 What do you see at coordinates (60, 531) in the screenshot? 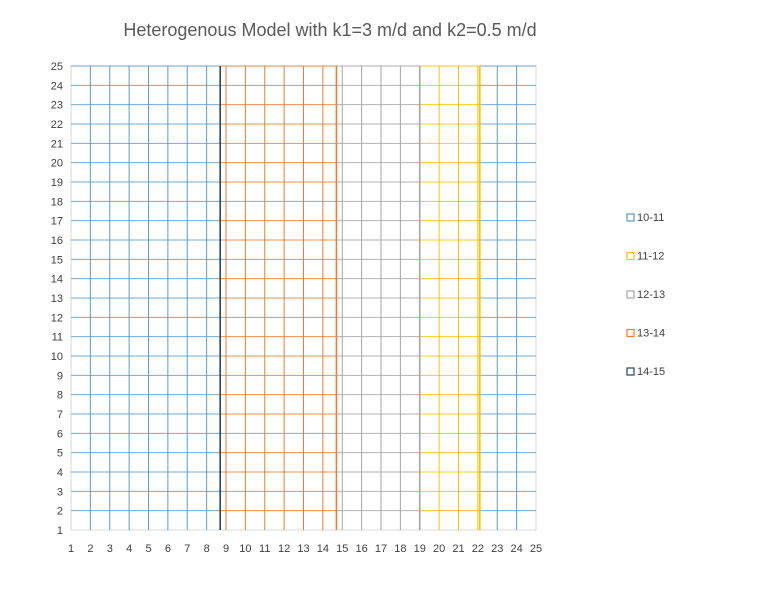
I see `y-tick-label: 1` at bounding box center [60, 531].